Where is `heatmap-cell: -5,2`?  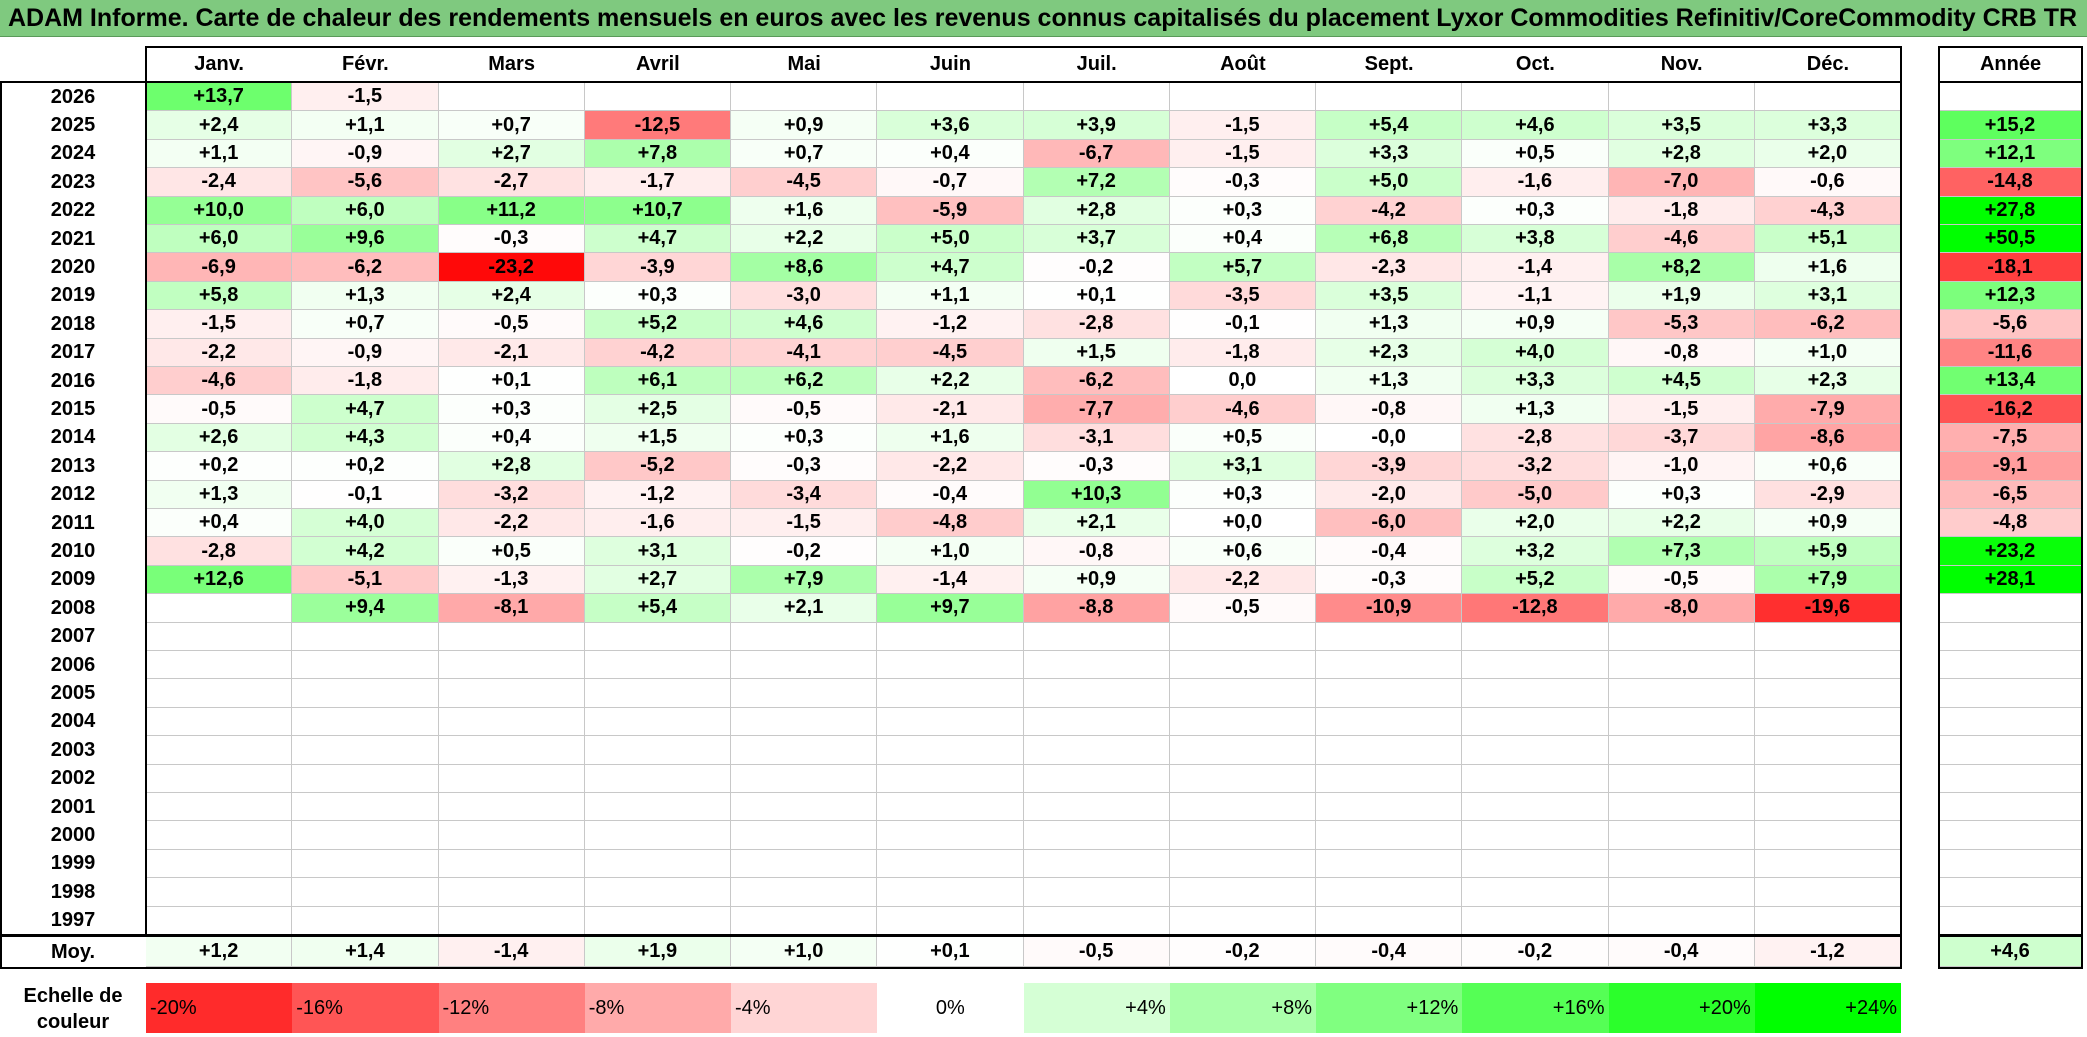
heatmap-cell: -5,2 is located at coordinates (657, 466).